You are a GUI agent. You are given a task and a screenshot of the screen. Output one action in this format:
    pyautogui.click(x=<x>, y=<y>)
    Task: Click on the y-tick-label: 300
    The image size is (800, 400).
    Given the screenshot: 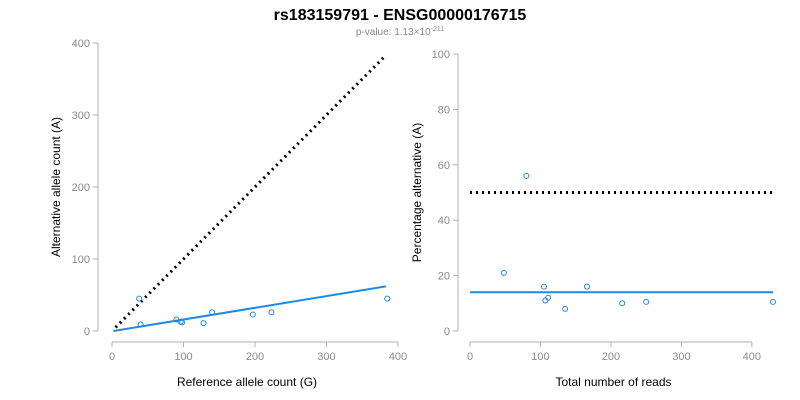 What is the action you would take?
    pyautogui.click(x=81, y=116)
    